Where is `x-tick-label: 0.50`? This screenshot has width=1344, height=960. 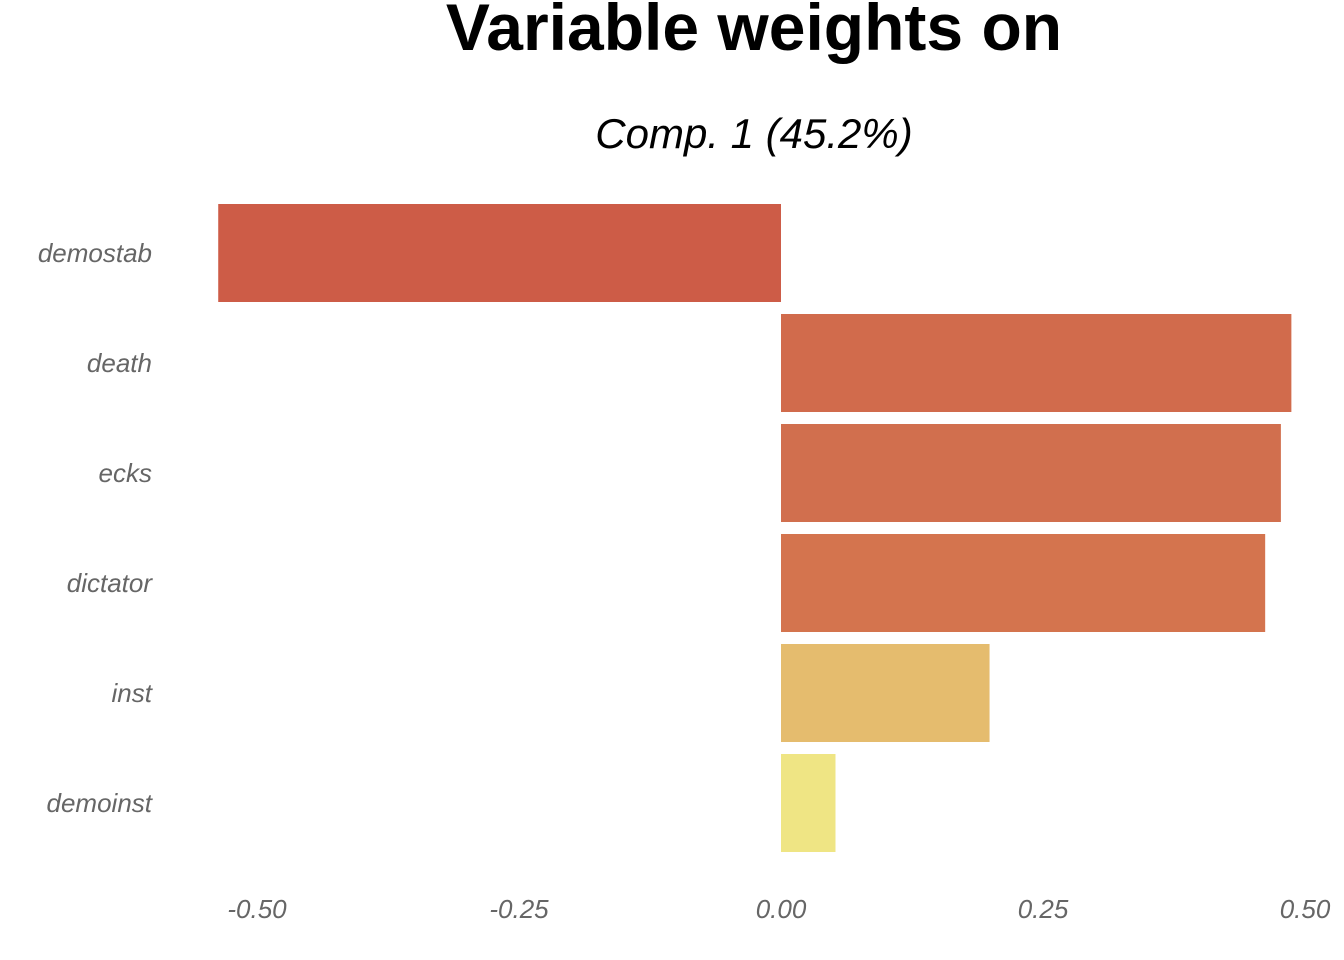
x-tick-label: 0.50 is located at coordinates (1305, 909).